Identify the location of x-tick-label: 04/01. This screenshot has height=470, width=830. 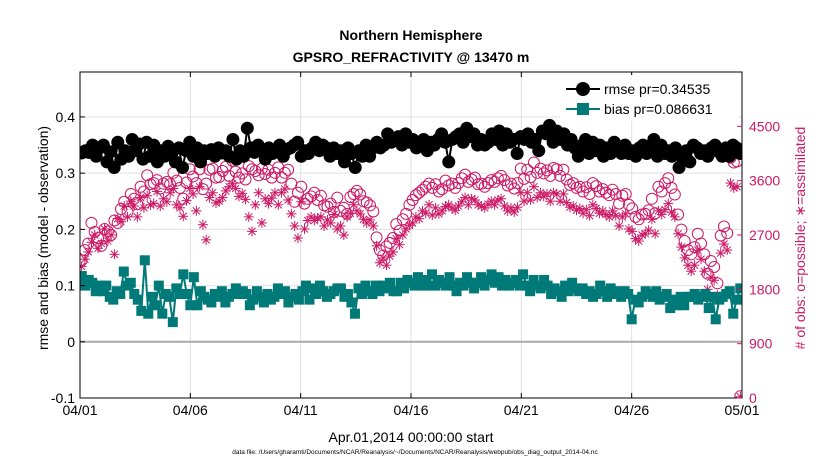
(79, 410).